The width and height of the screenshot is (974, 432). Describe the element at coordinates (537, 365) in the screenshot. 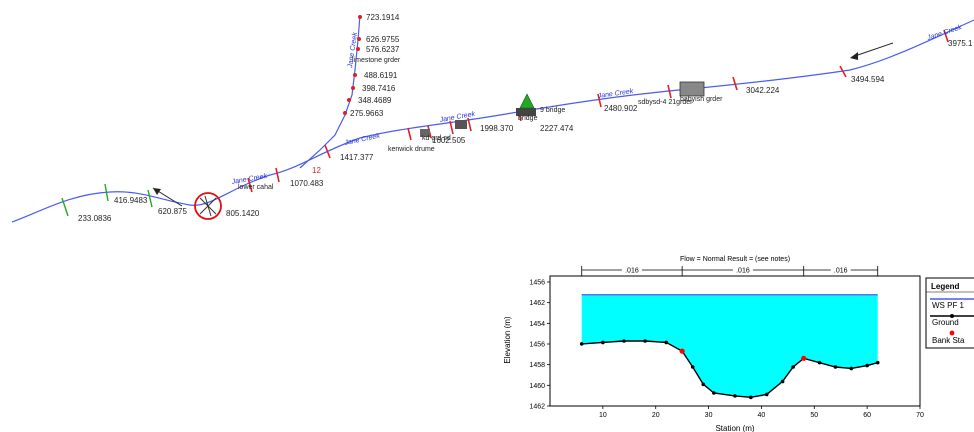

I see `y-tick-label: 1458` at that location.